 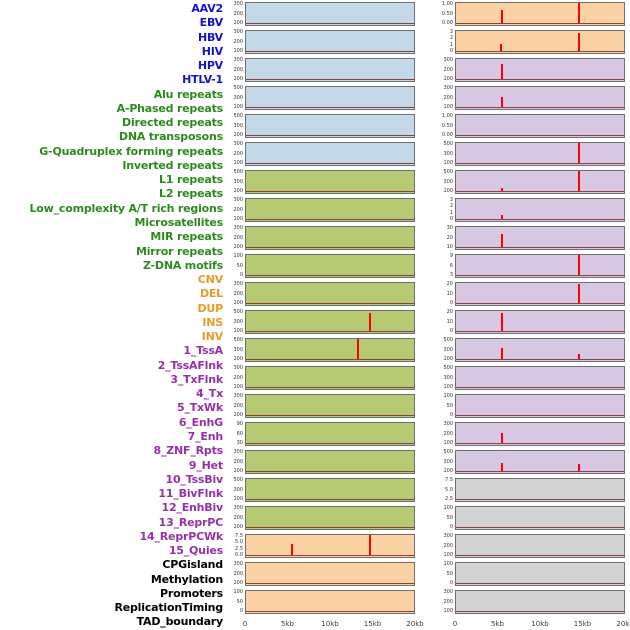 I want to click on track-label-directed-repeats: Directed repeats, so click(x=172, y=123).